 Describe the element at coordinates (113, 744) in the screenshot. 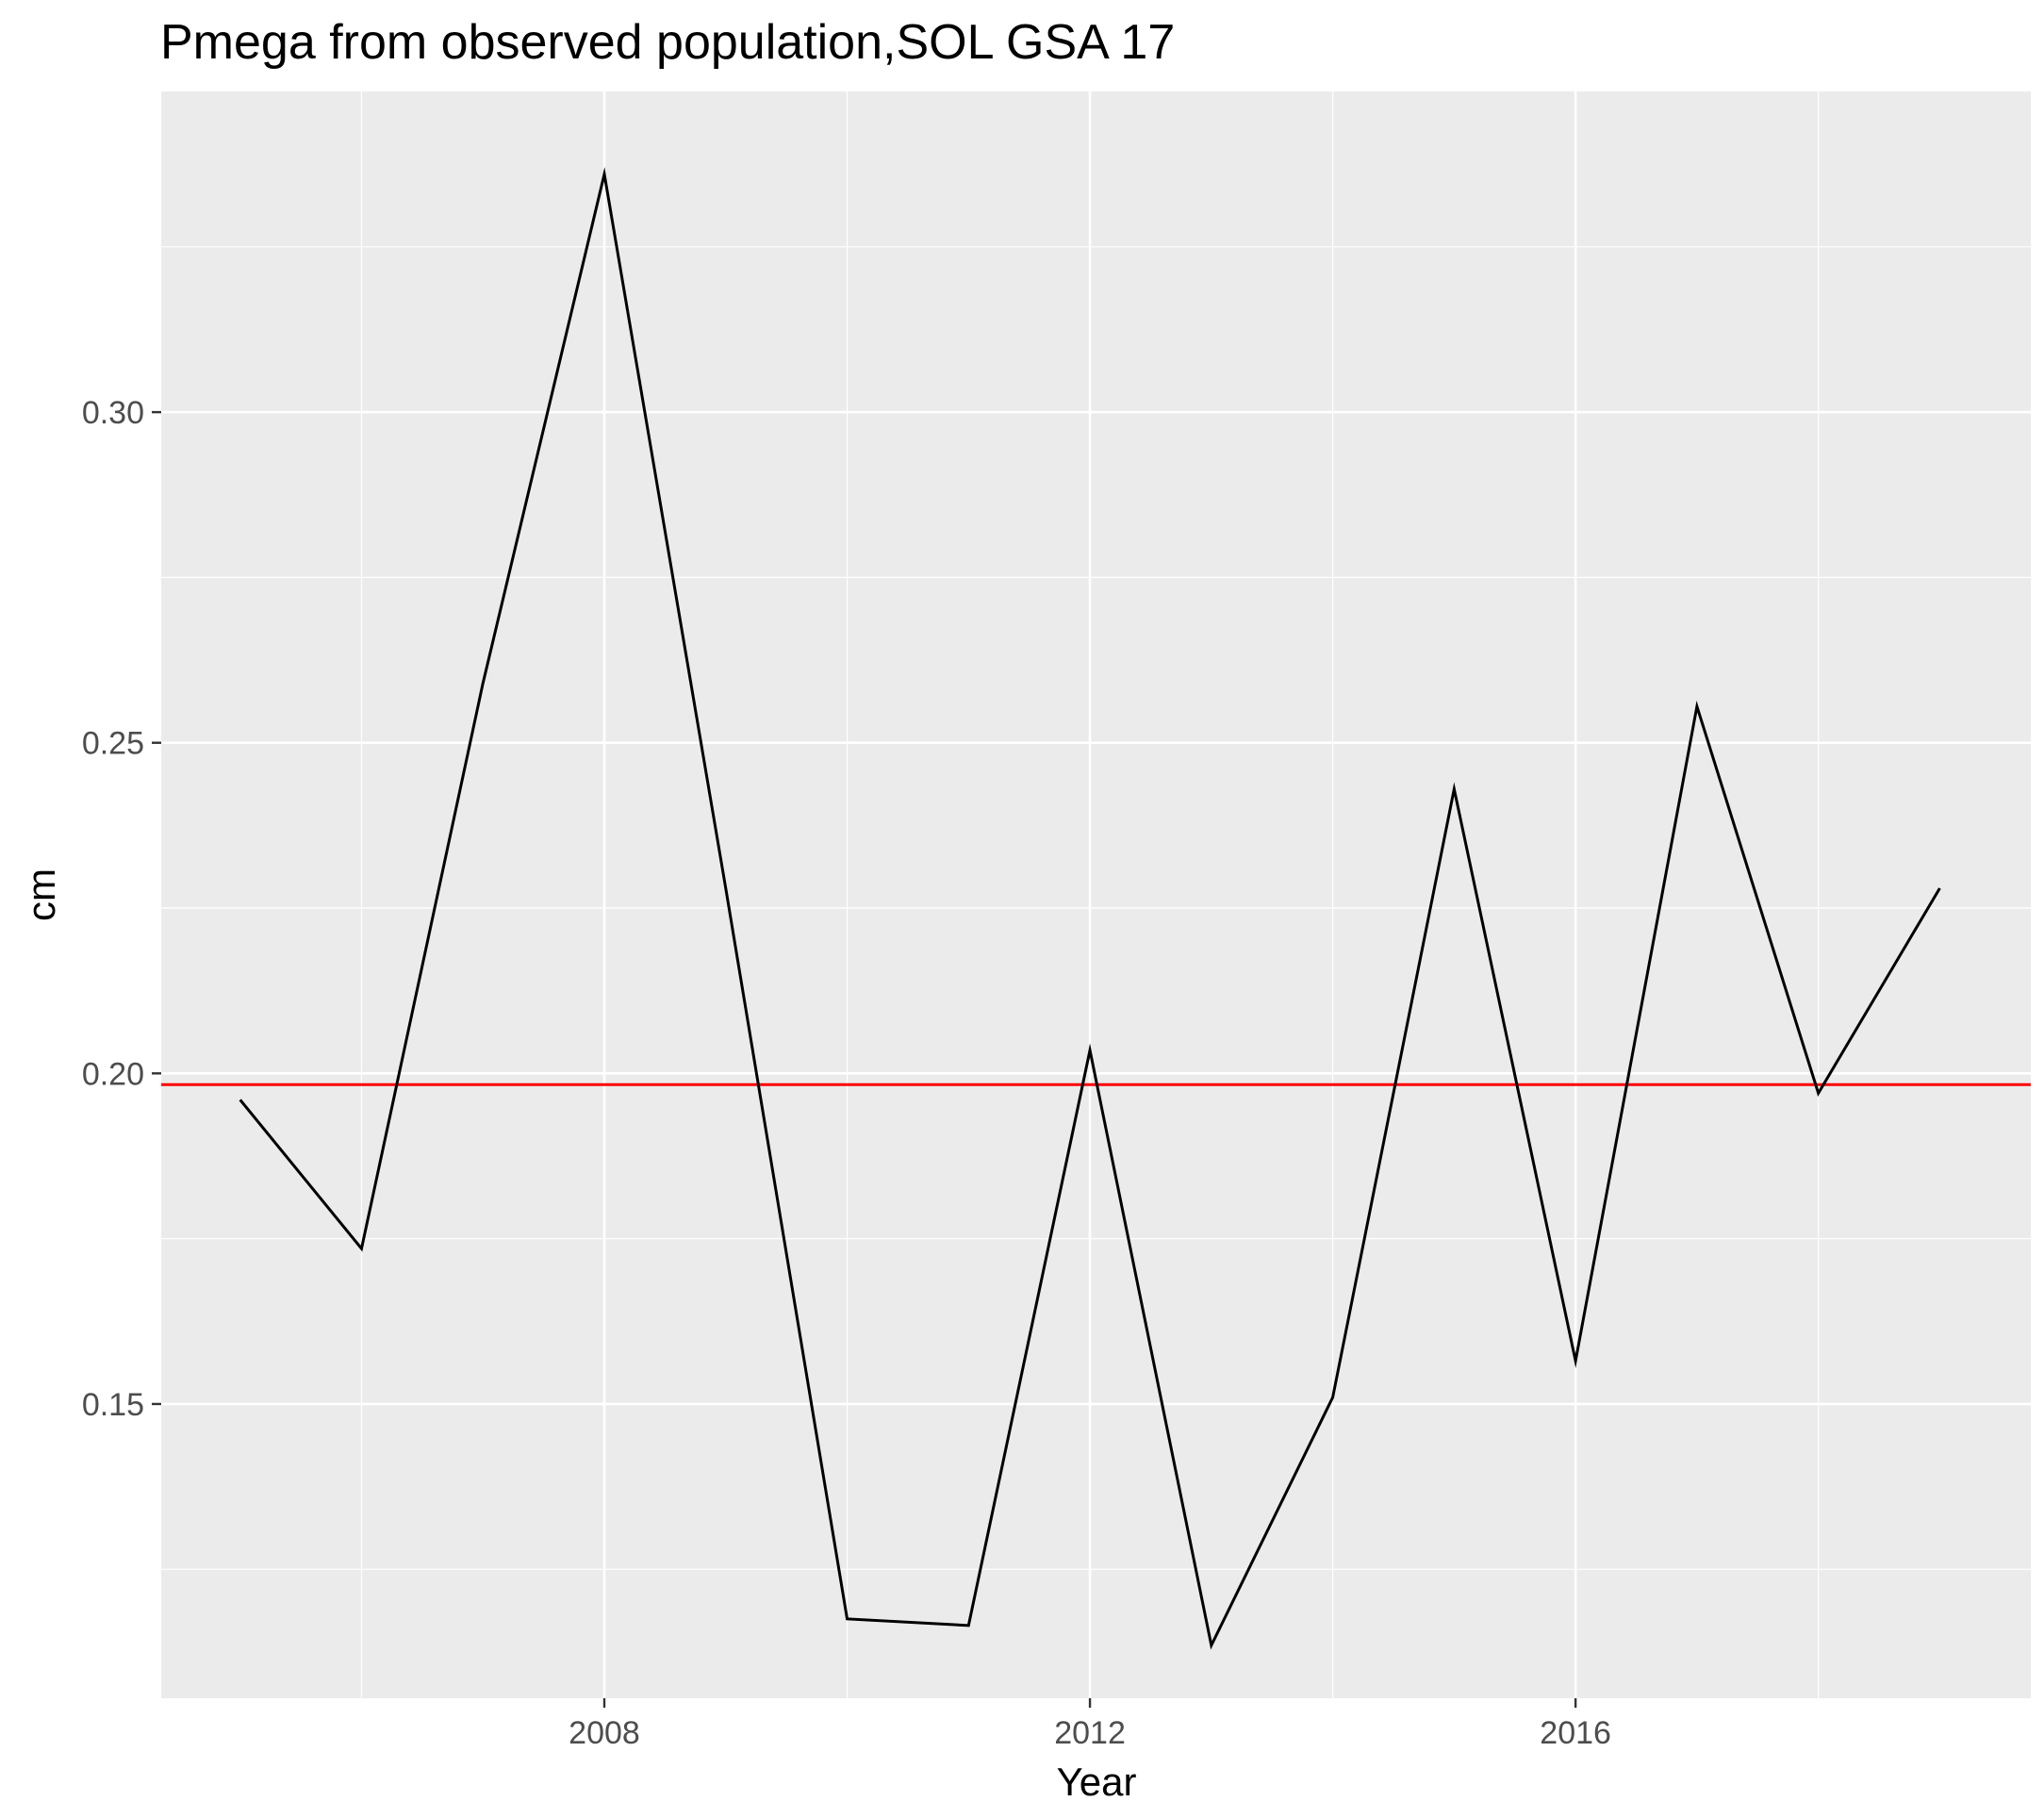

I see `y-tick-label: 0.25` at that location.